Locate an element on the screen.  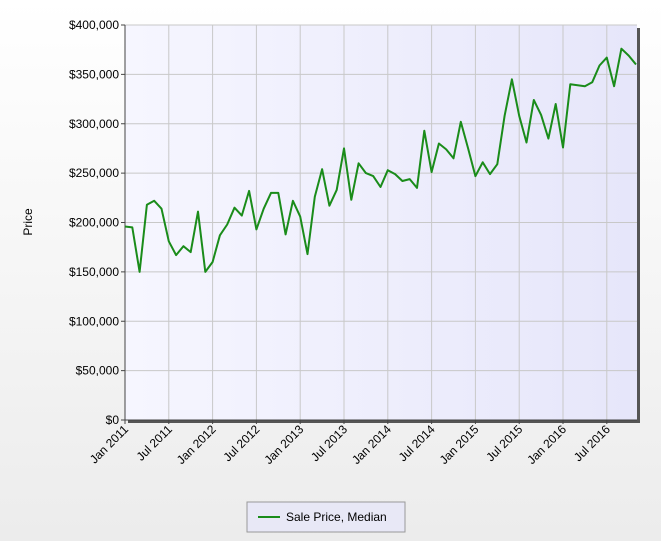
y-tick-label: $400,000 is located at coordinates (94, 25).